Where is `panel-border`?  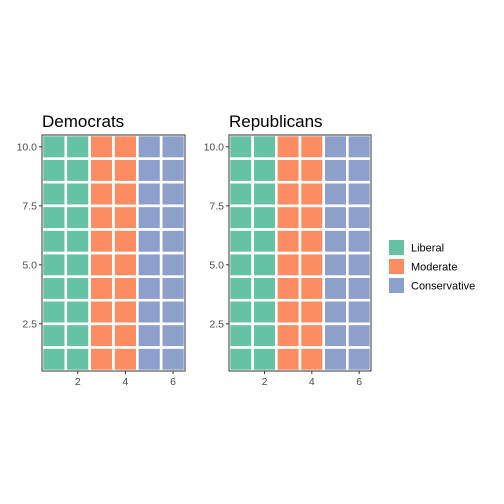 panel-border is located at coordinates (113, 253).